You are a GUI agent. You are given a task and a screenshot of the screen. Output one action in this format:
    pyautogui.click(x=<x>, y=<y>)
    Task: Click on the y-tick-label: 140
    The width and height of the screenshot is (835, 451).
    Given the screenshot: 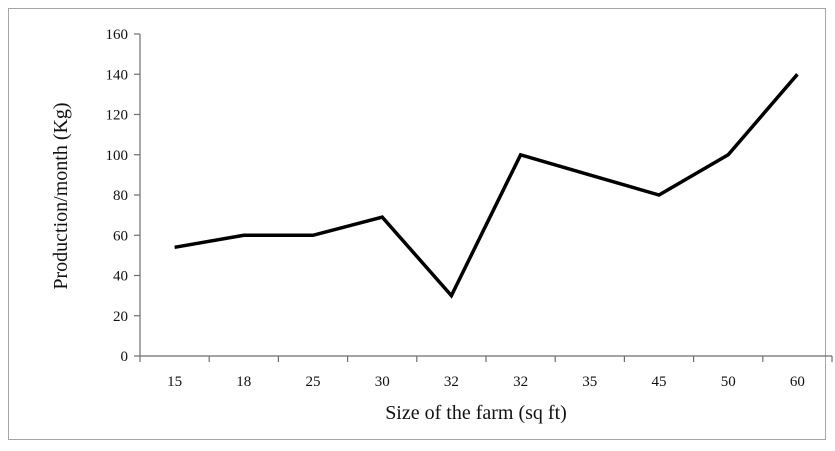 What is the action you would take?
    pyautogui.click(x=117, y=75)
    